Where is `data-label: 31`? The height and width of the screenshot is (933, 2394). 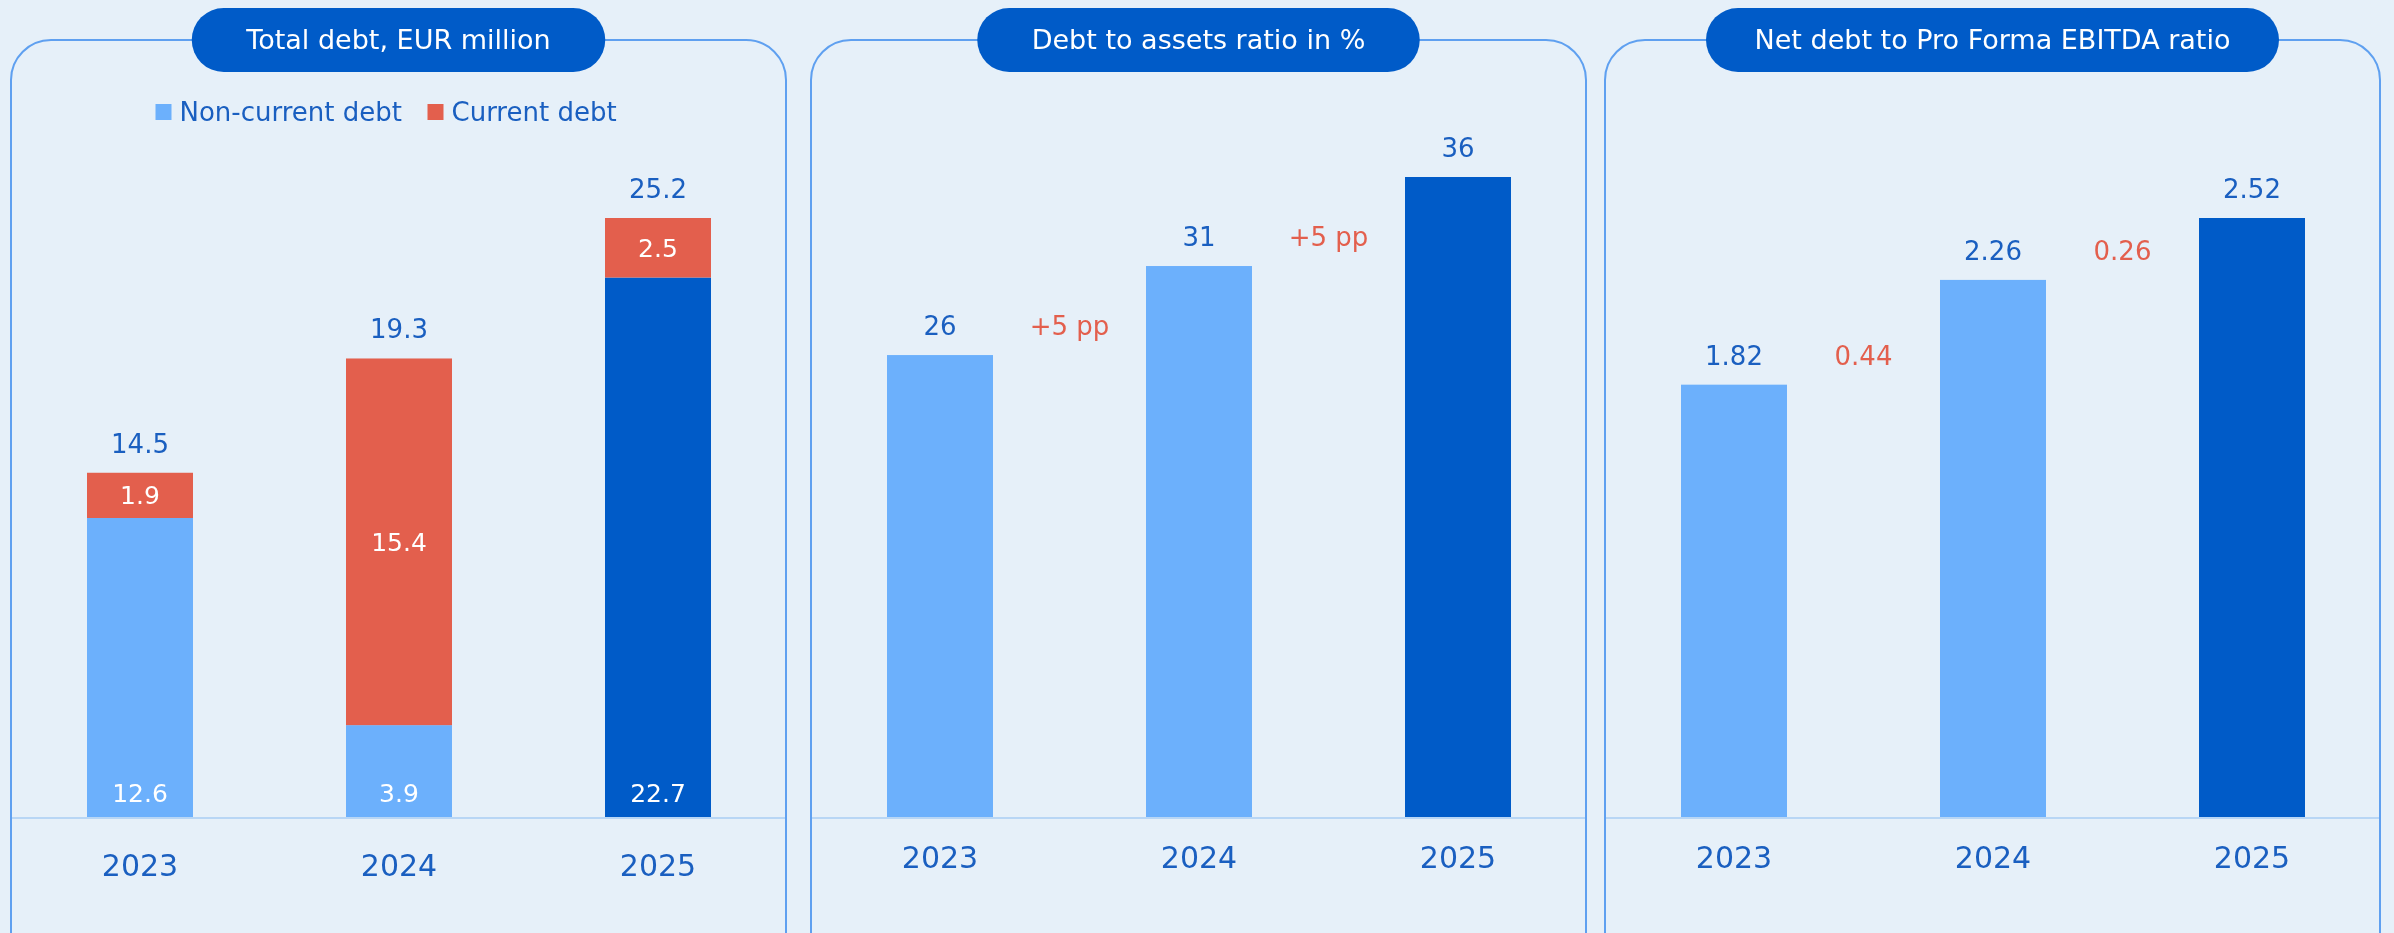
data-label: 31 is located at coordinates (1199, 237).